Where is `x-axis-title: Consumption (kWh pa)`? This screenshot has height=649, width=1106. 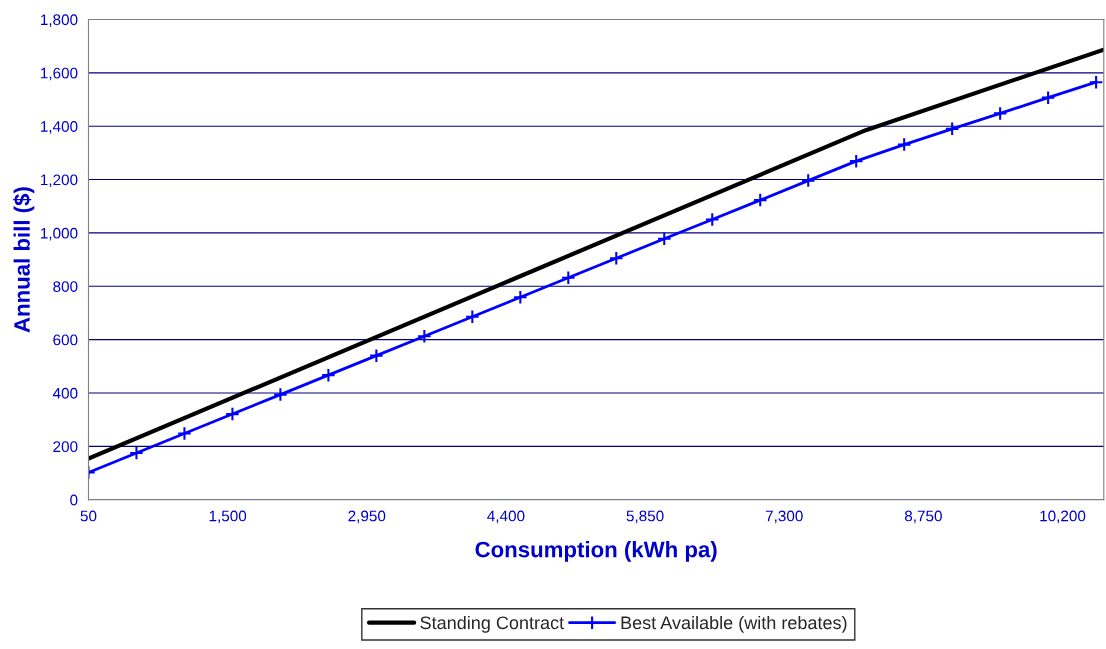 x-axis-title: Consumption (kWh pa) is located at coordinates (596, 551).